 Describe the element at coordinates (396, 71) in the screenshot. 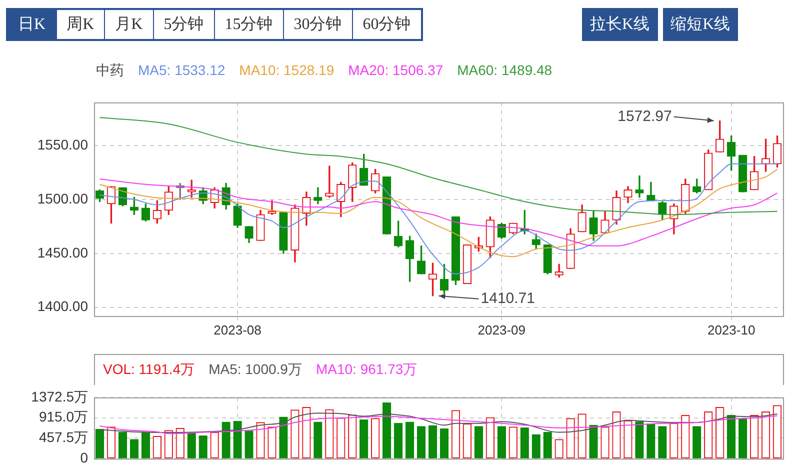

I see `text: MA20: 1506.37` at that location.